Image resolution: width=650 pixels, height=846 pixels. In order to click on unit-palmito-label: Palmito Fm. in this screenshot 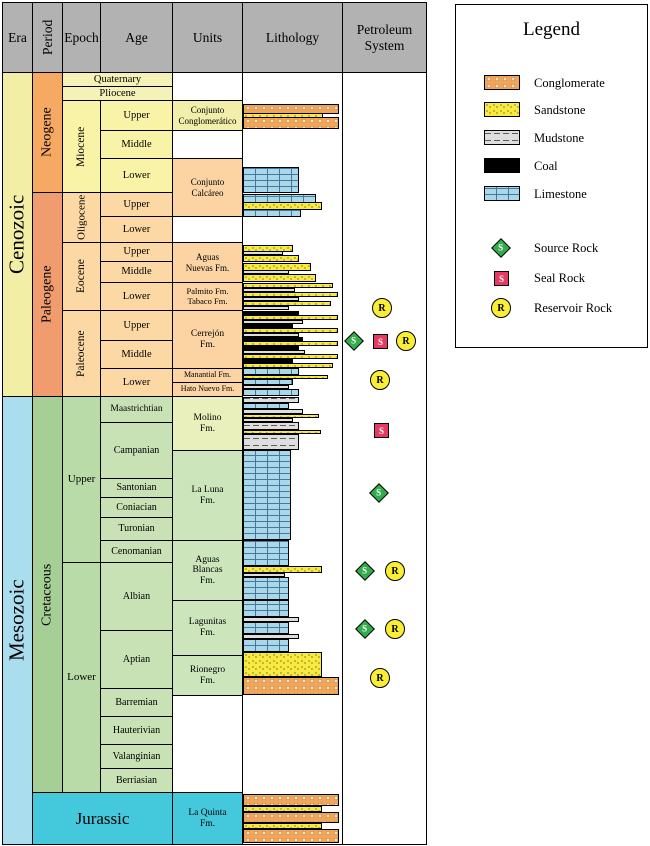, I will do `click(207, 290)`.